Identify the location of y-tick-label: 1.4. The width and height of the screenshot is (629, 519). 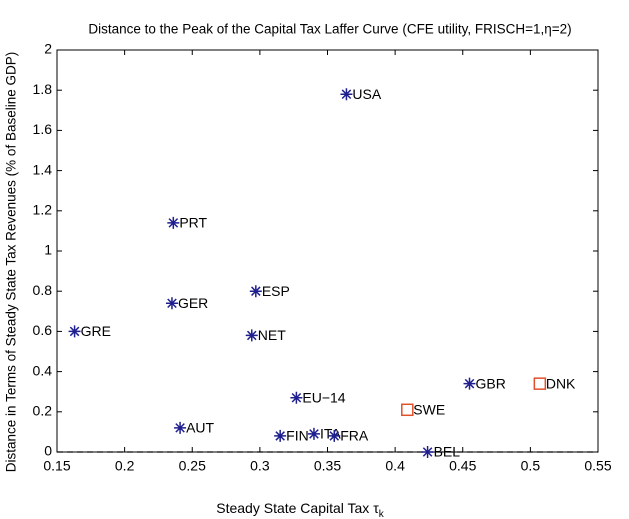
(43, 169).